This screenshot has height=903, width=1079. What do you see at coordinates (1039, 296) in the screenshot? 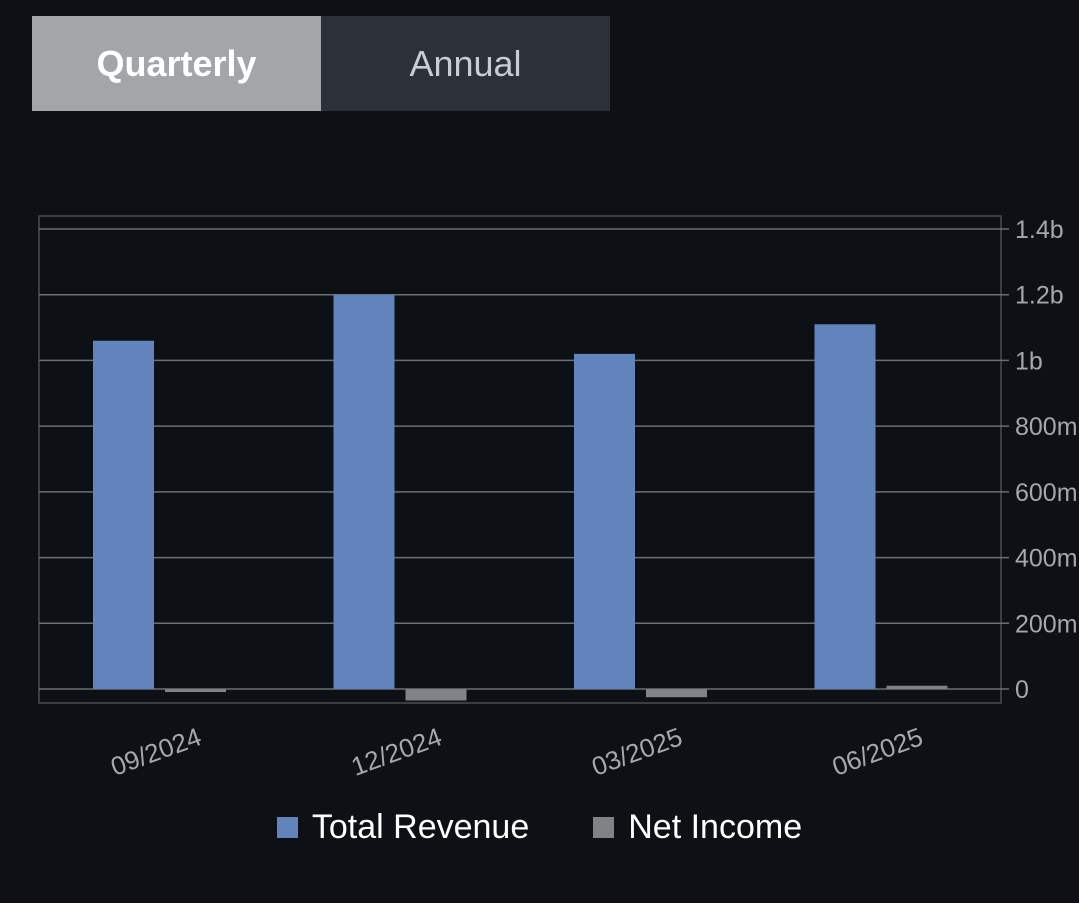
I see `y-tick-label: 1.2b` at bounding box center [1039, 296].